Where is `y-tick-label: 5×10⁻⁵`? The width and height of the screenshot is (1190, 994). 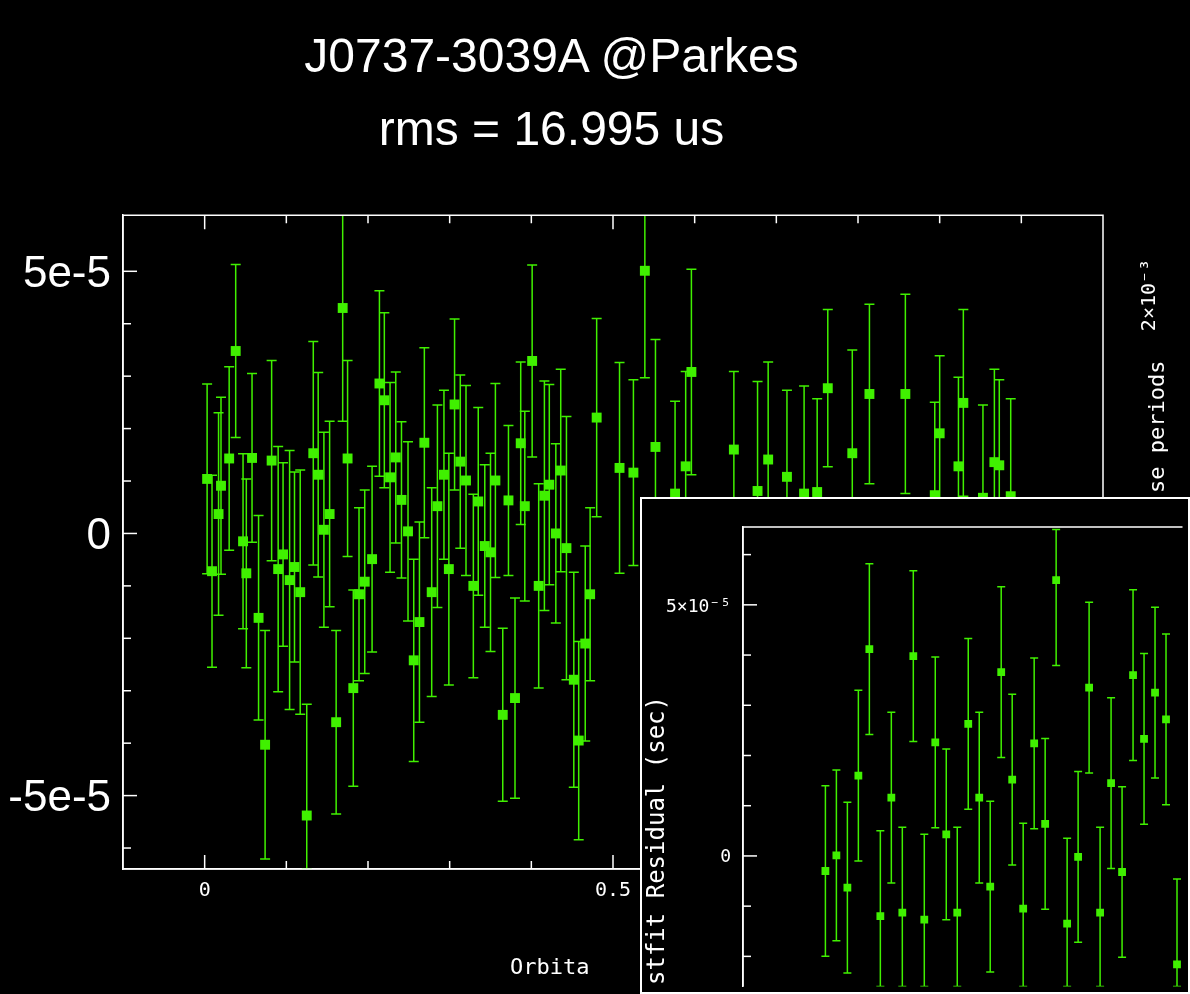 y-tick-label: 5×10⁻⁵ is located at coordinates (698, 605).